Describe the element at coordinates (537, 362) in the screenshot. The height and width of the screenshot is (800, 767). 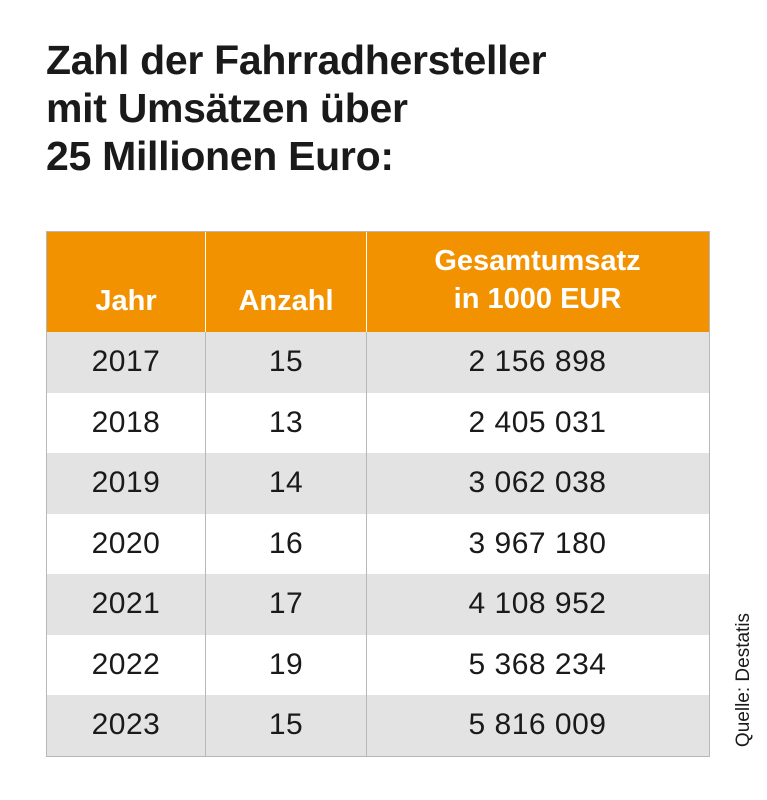
I see `cell-umsatz: 2 156 898` at that location.